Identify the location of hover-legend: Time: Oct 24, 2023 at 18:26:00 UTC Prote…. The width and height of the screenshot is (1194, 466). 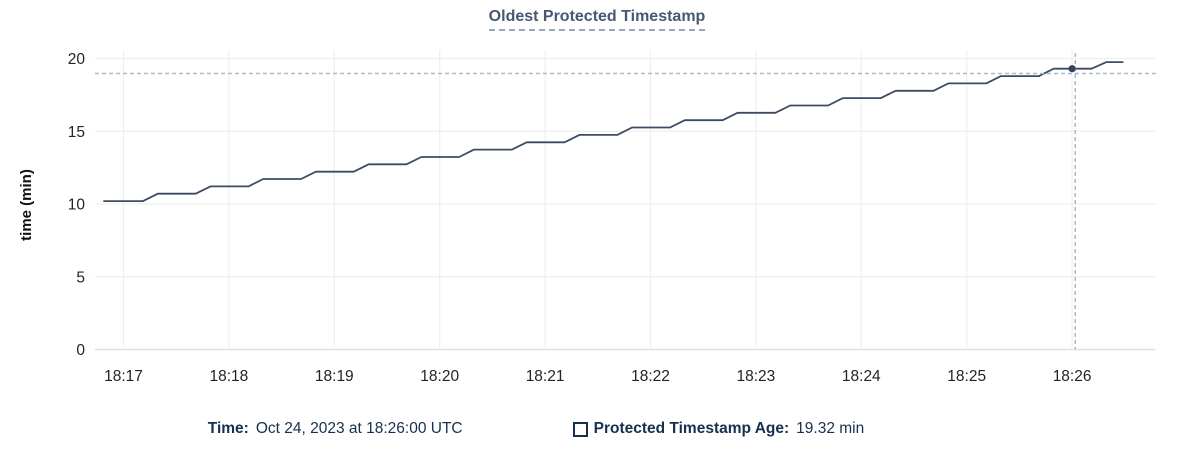
(566, 429).